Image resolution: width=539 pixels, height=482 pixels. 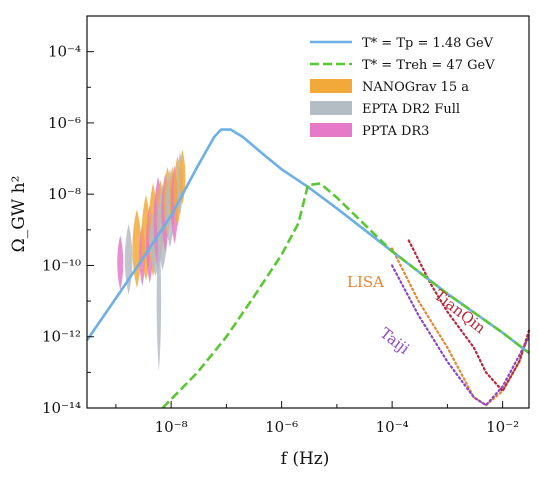 What do you see at coordinates (305, 459) in the screenshot?
I see `x-axis-label: f (Hz)` at bounding box center [305, 459].